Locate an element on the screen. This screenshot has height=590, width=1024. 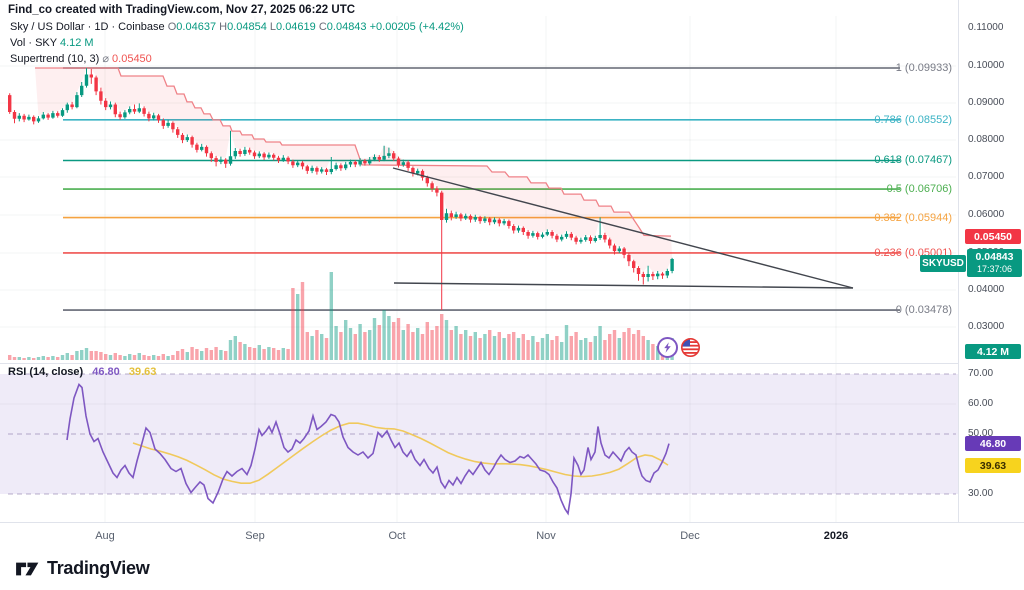
last-price-badge: 0.04843 17:37:06 is located at coordinates (994, 263).